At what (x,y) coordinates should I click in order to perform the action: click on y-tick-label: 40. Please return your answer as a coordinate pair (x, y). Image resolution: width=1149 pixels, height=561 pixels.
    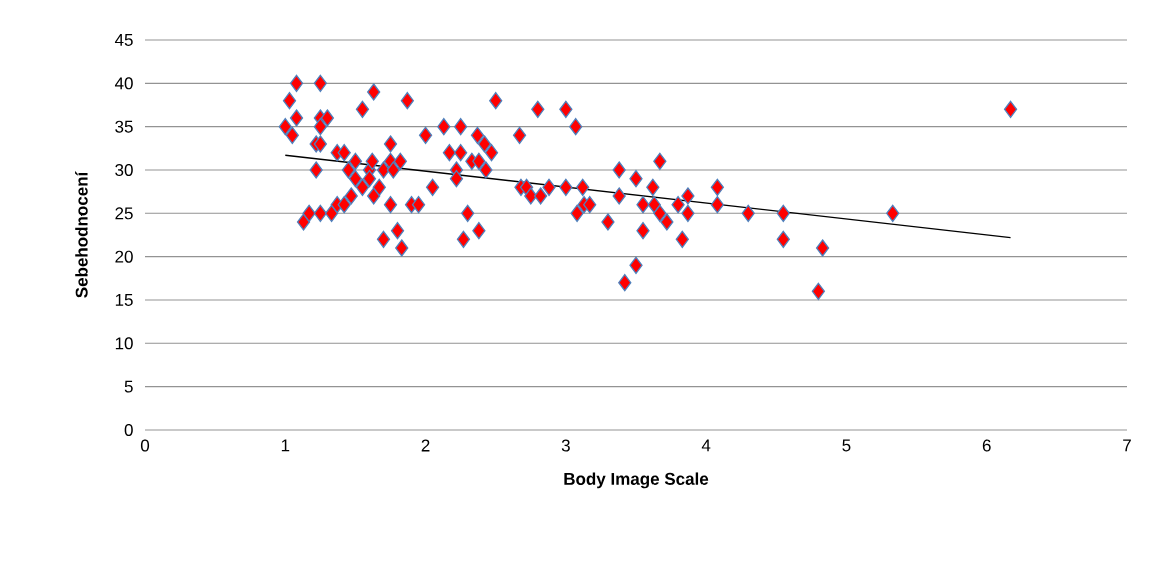
    Looking at the image, I should click on (123, 83).